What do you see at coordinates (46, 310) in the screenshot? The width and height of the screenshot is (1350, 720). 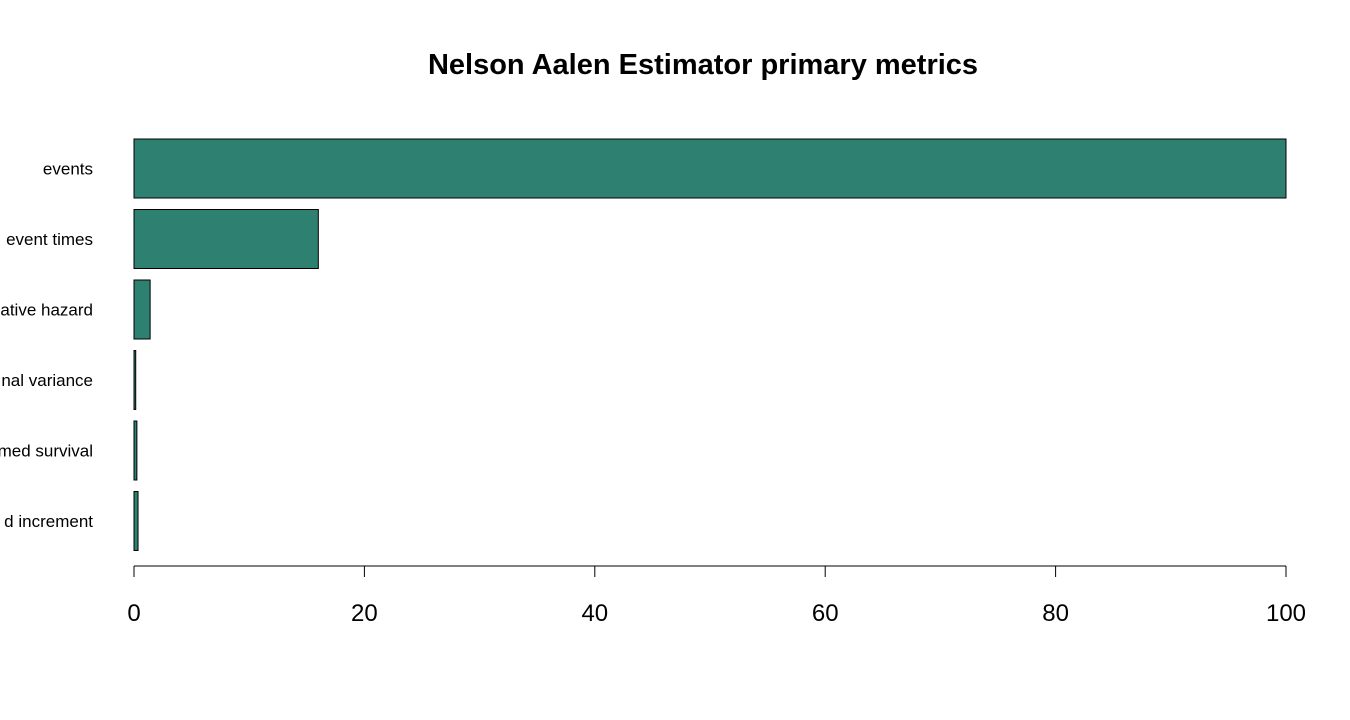 I see `category-label: ative hazard` at bounding box center [46, 310].